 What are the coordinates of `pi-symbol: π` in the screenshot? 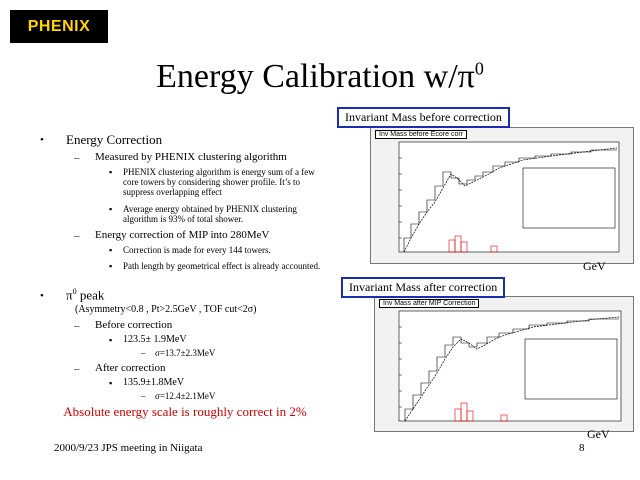 It's located at (69, 295).